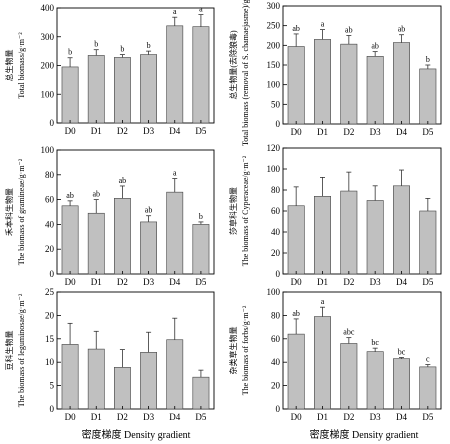  I want to click on significance-letter-D2: ab, so click(349, 30).